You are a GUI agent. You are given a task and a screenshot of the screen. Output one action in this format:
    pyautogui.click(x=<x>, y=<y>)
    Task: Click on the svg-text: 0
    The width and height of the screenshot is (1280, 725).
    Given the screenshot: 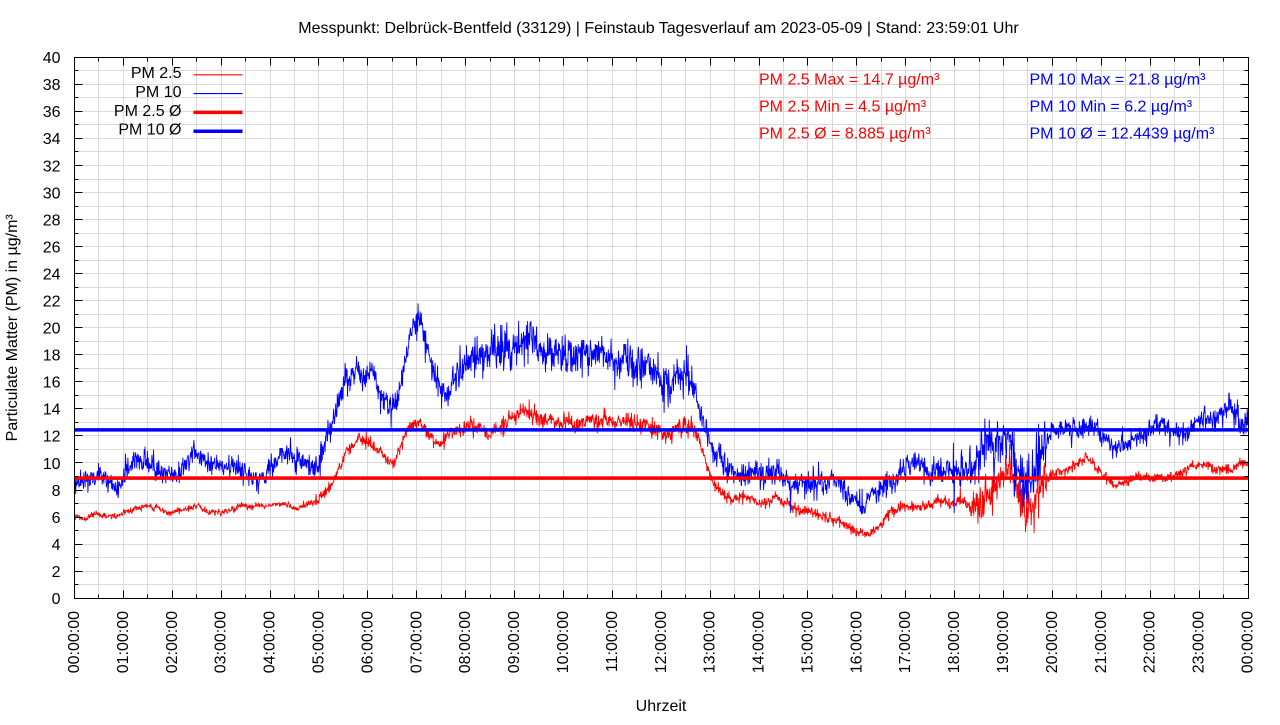 What is the action you would take?
    pyautogui.click(x=56, y=599)
    